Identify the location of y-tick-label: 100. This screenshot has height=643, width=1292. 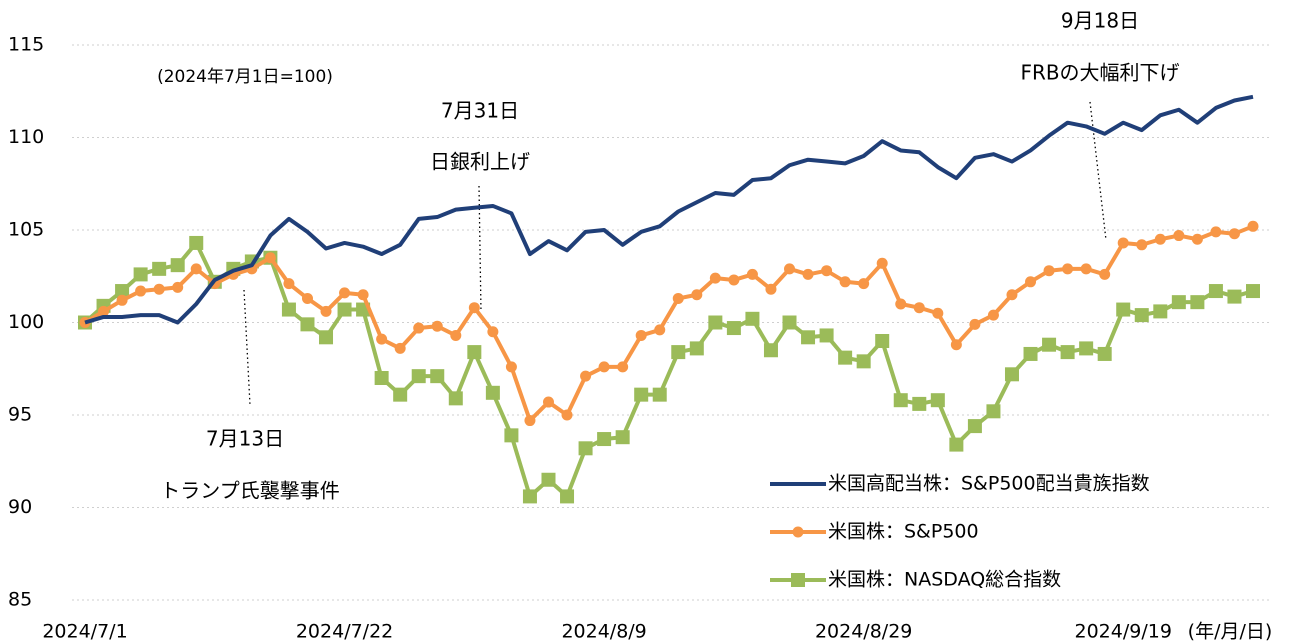
(26, 322).